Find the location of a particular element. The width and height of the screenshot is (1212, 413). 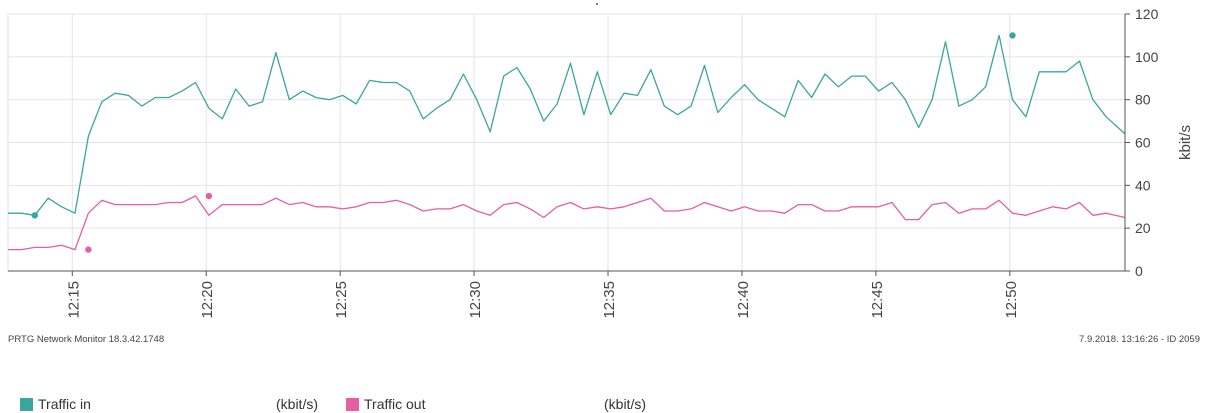

y-axis-label: kbit/s is located at coordinates (1185, 142).